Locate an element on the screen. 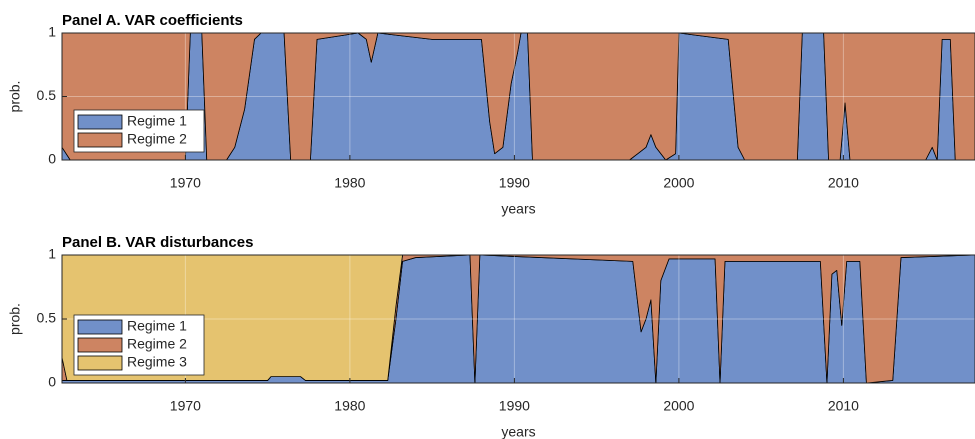  chart-title: Panel B. VAR disturbances is located at coordinates (157, 242).